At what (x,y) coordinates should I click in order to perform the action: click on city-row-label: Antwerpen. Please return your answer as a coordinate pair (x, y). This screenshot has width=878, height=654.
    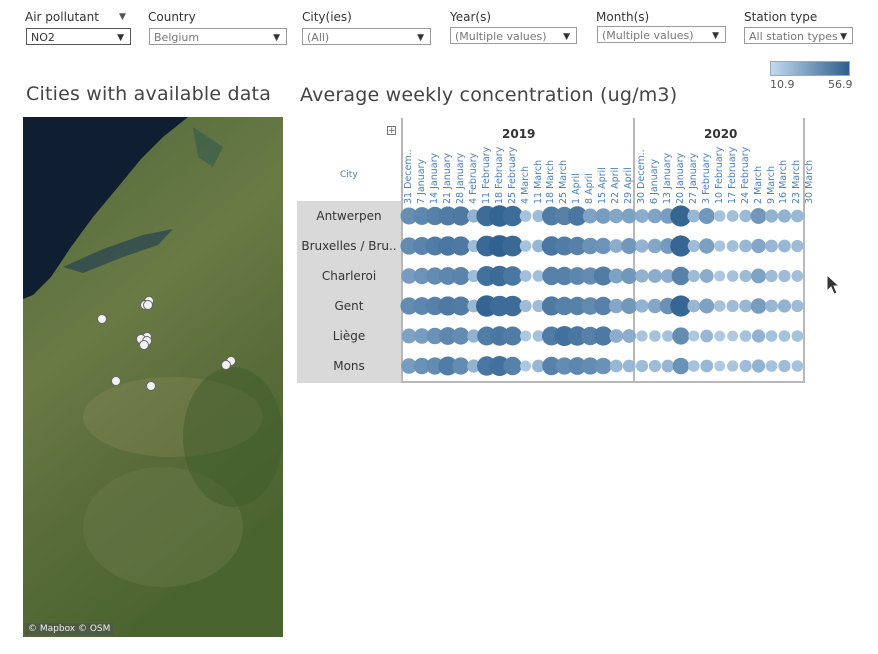
    Looking at the image, I should click on (349, 216).